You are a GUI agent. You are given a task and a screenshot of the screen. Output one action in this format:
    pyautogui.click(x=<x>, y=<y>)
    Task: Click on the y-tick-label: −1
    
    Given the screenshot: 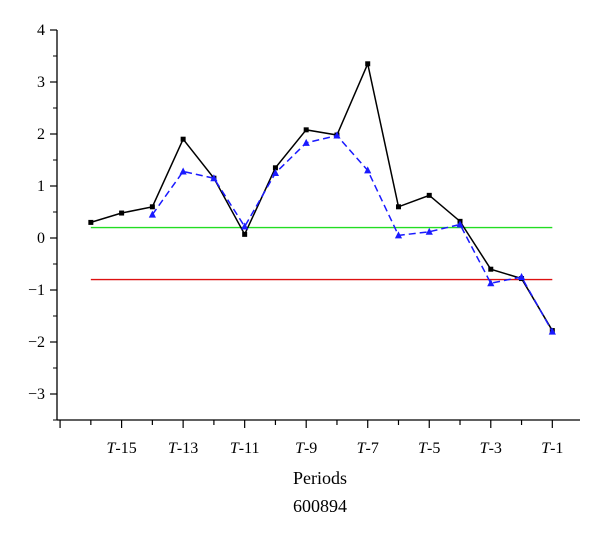 What is the action you would take?
    pyautogui.click(x=36, y=290)
    